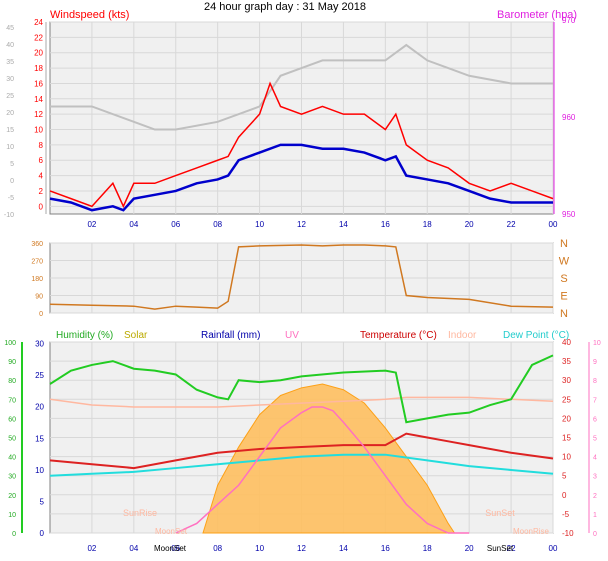 This screenshot has width=608, height=561. What do you see at coordinates (38, 99) in the screenshot?
I see `wind-tick-label: 14` at bounding box center [38, 99].